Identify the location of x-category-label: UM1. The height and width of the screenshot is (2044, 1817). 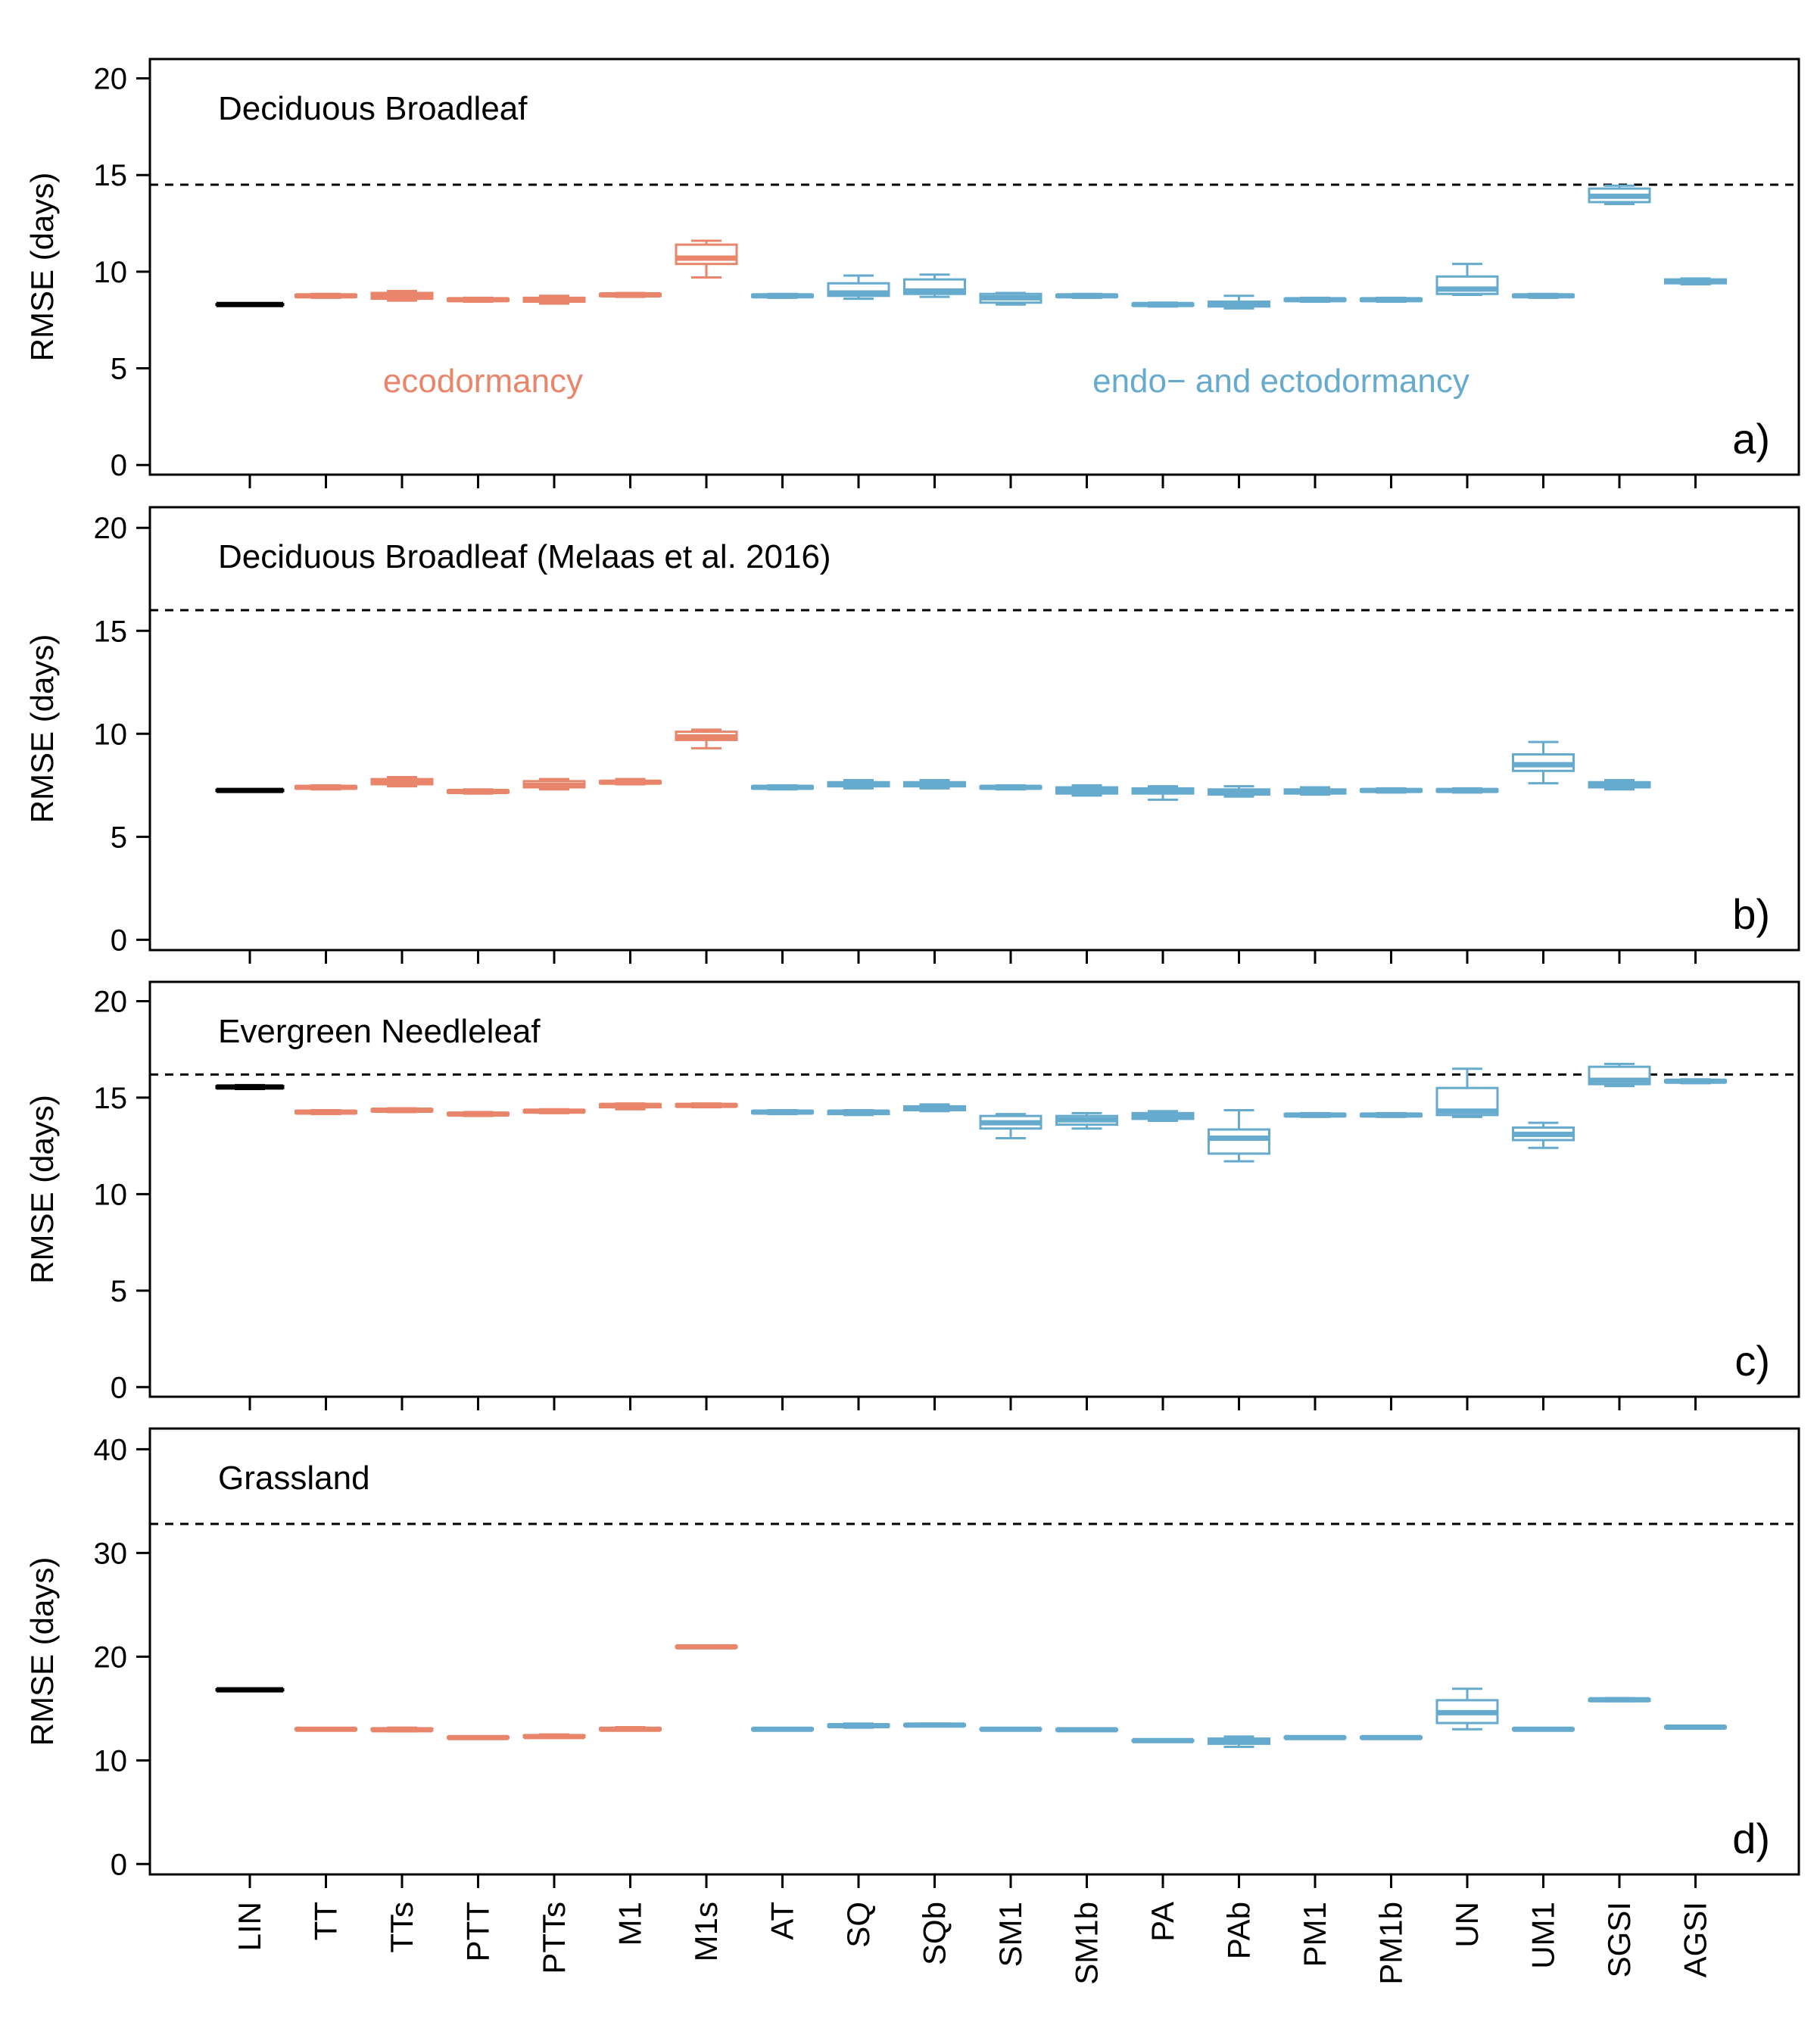
(1543, 1936).